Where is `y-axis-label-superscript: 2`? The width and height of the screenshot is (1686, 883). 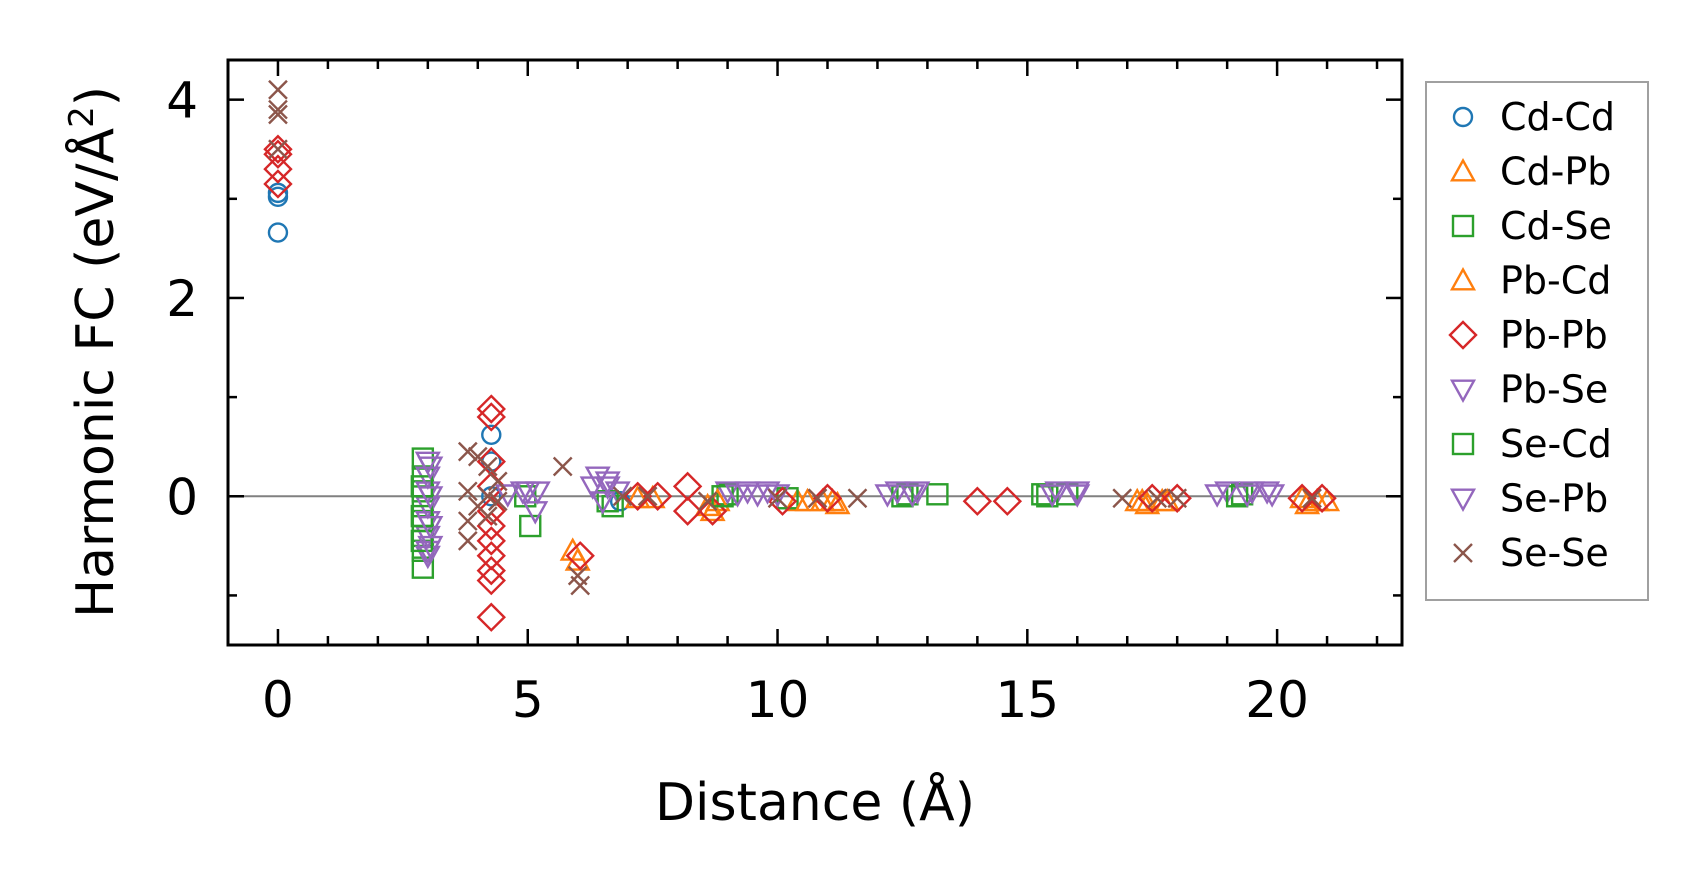 y-axis-label-superscript: 2 is located at coordinates (82, 117).